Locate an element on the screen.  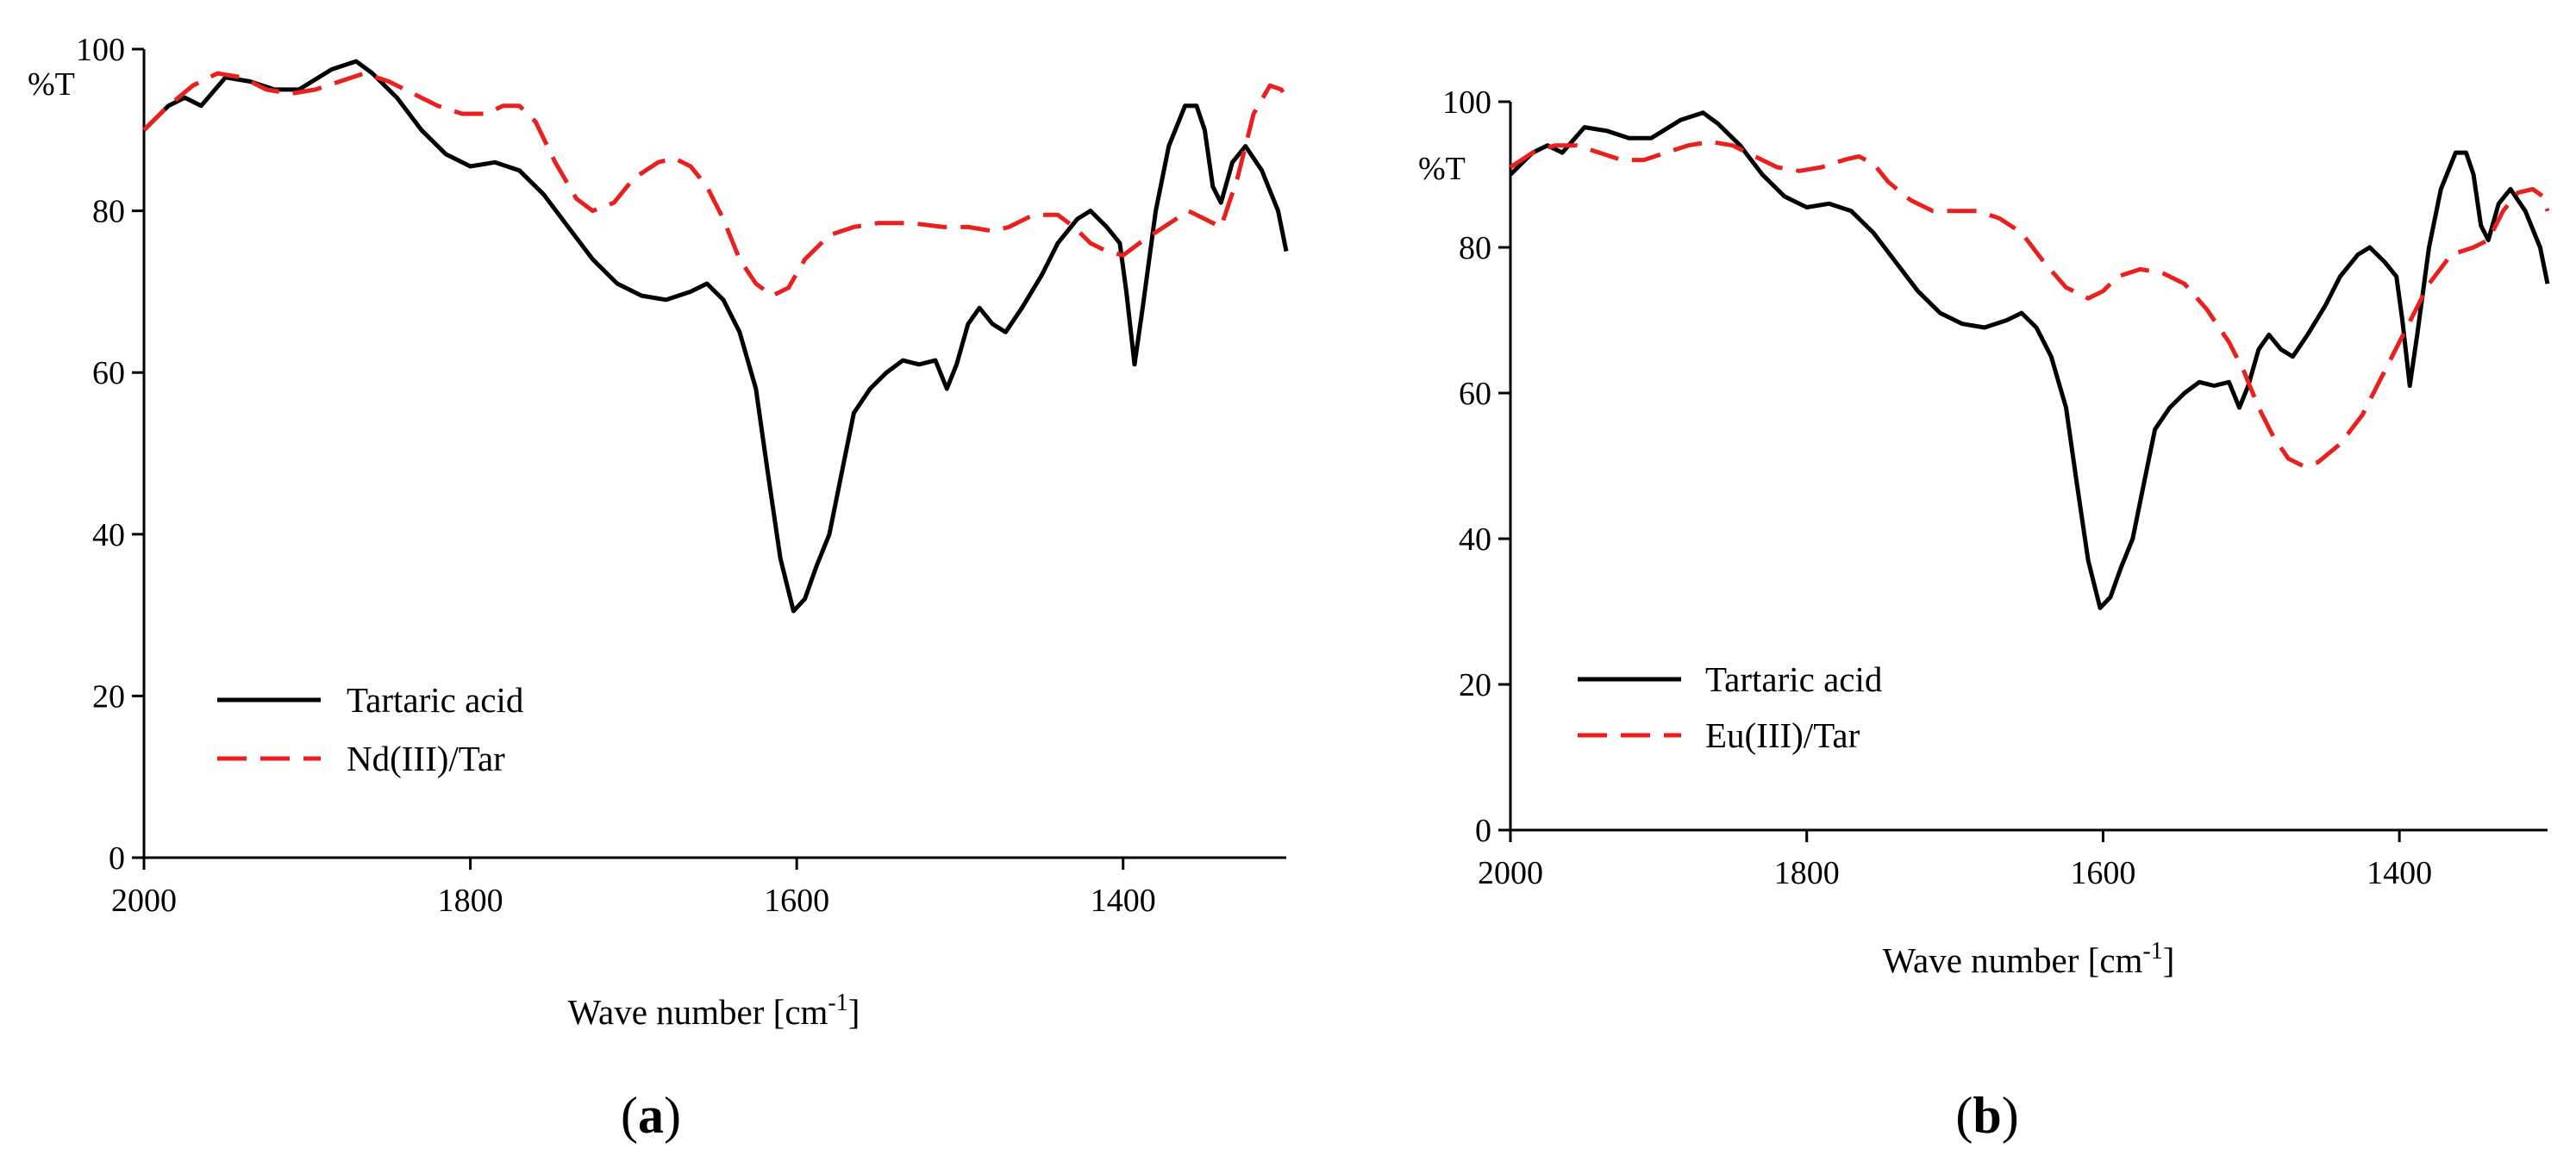
x-tick-label-b-2000: 2000 is located at coordinates (1510, 873).